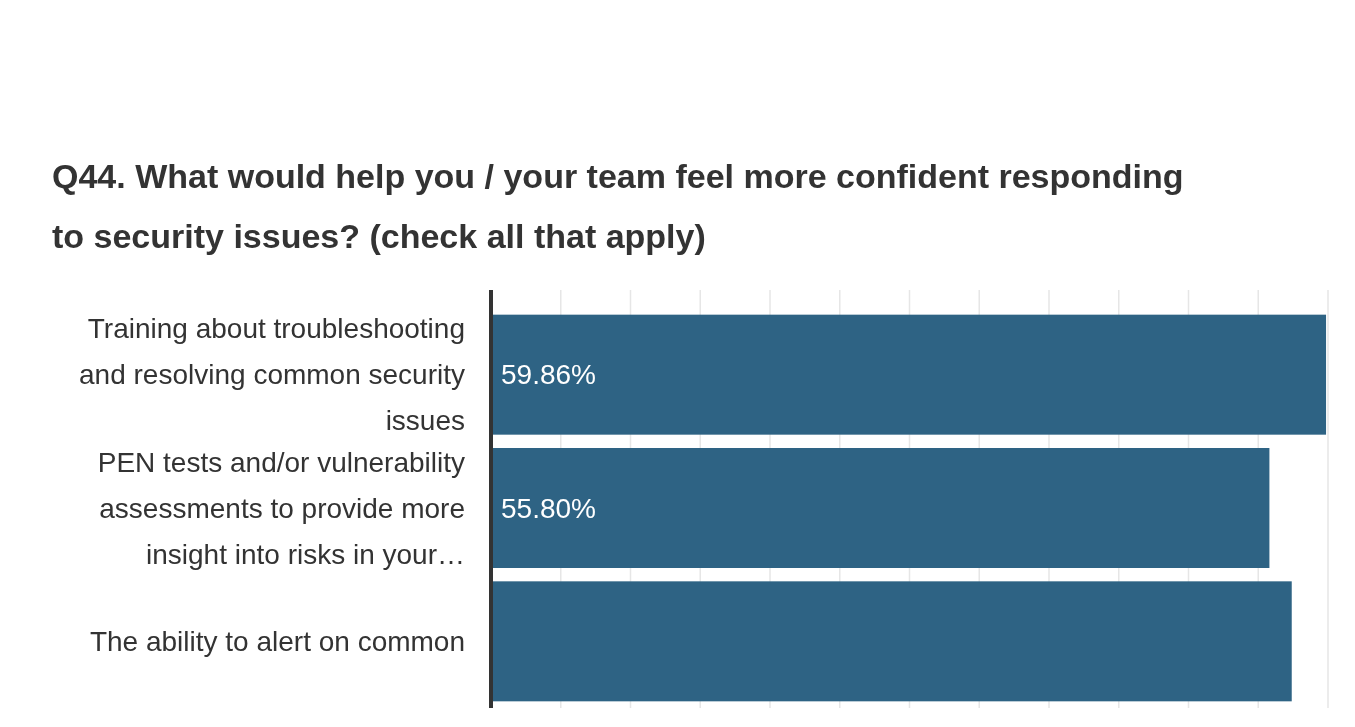  What do you see at coordinates (277, 642) in the screenshot?
I see `y-tick-label: The ability to alert on common` at bounding box center [277, 642].